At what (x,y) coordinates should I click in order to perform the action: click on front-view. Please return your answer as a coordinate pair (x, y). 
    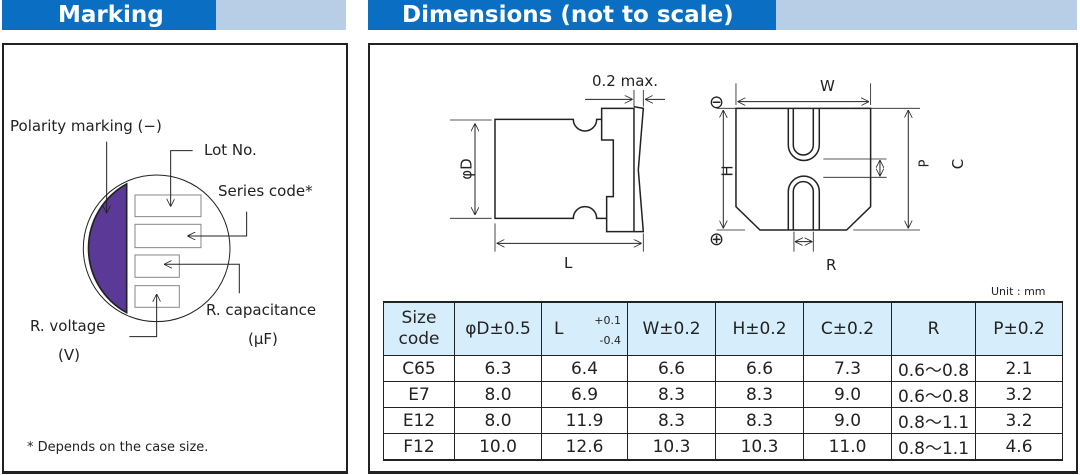
    Looking at the image, I should click on (818, 167).